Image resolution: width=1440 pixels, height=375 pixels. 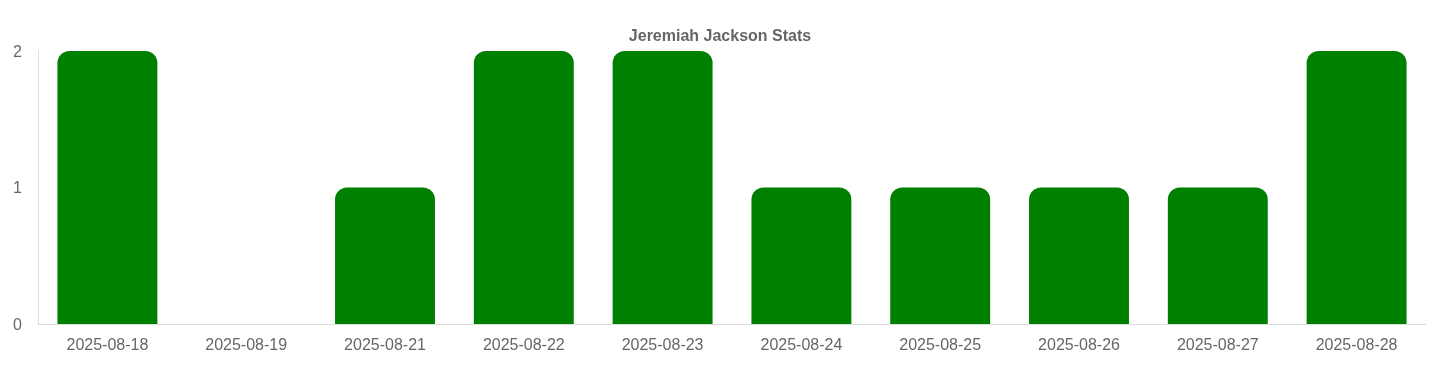 What do you see at coordinates (523, 344) in the screenshot?
I see `x-tick-label: 2025-08-22` at bounding box center [523, 344].